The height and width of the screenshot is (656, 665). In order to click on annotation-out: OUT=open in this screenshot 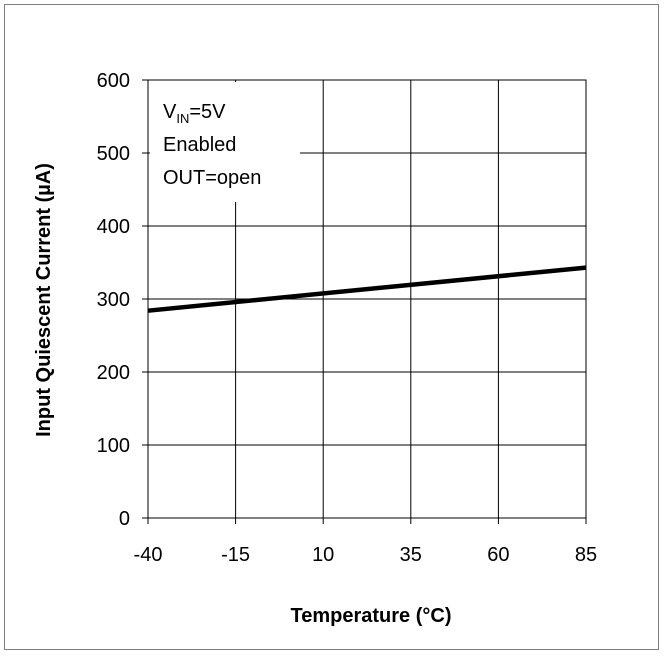, I will do `click(212, 178)`.